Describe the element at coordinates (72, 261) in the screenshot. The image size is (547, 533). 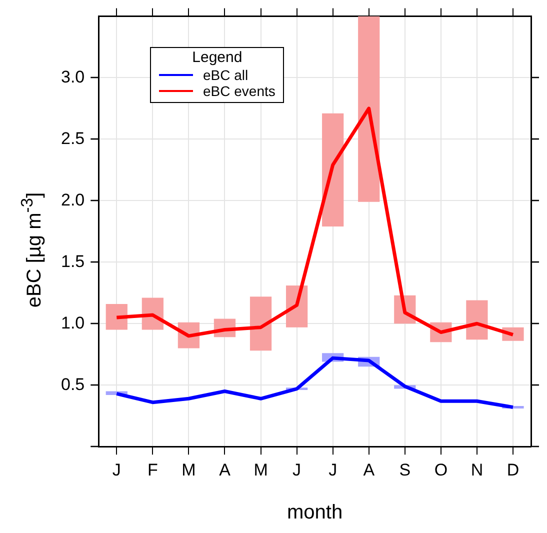
I see `y-tick-label: 1.5` at that location.